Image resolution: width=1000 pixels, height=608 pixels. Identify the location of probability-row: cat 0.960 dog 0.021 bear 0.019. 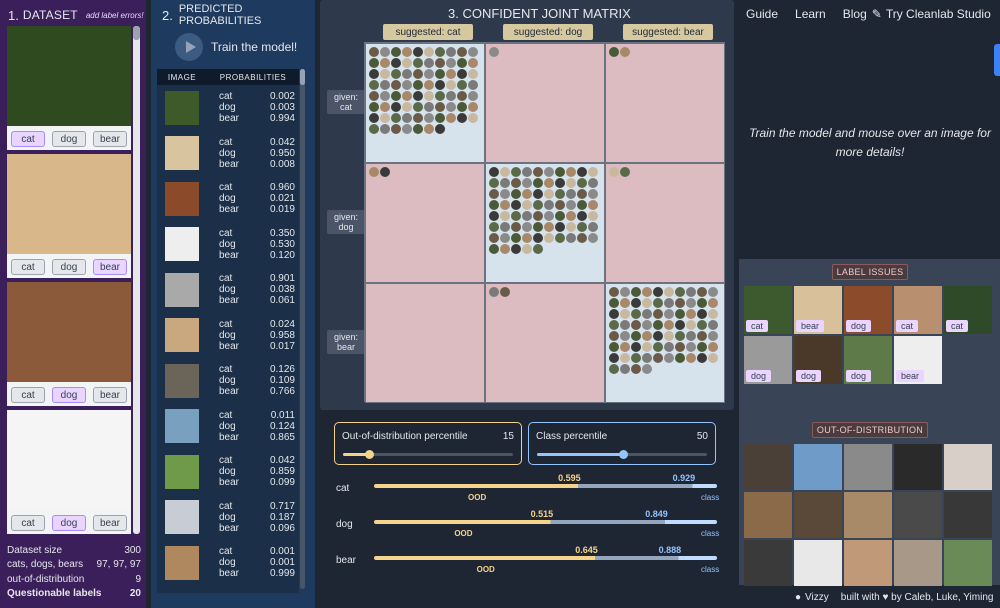
(228, 199).